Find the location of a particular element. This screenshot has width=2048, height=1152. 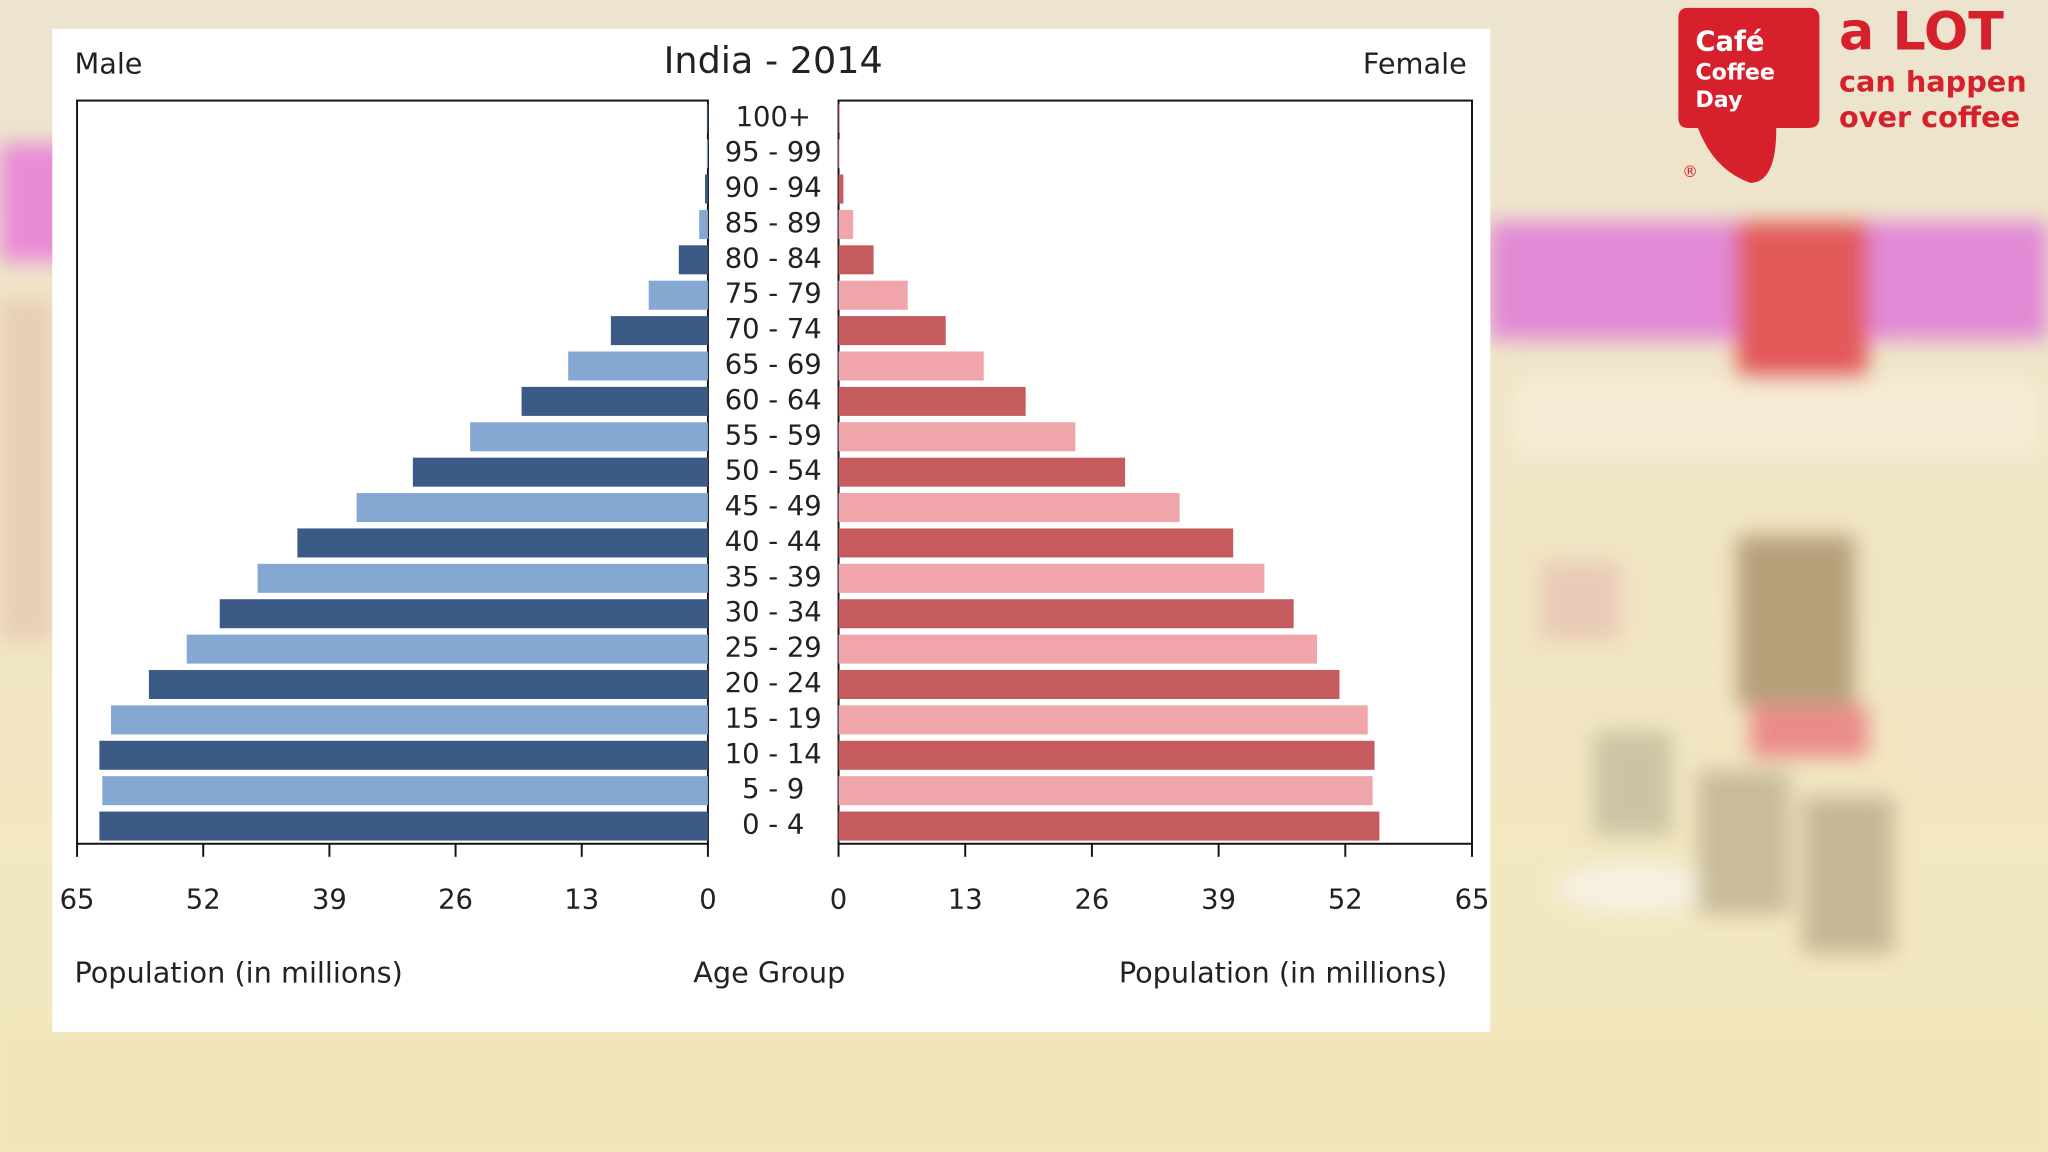

chart-title: India - 2014 is located at coordinates (773, 60).